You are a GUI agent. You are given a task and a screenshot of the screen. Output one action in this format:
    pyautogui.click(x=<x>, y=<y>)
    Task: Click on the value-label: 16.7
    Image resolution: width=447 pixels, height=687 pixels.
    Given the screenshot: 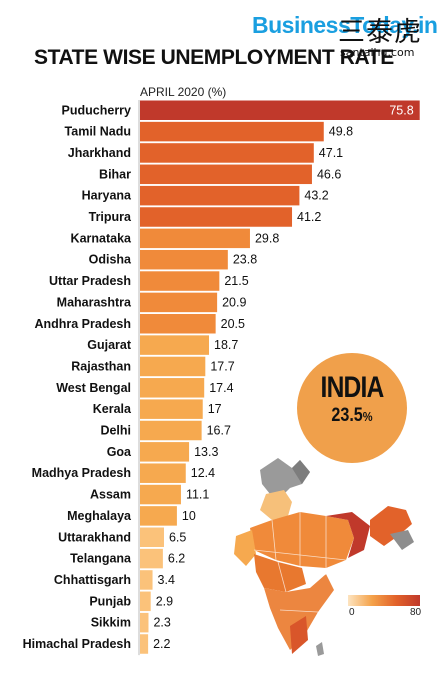 What is the action you would take?
    pyautogui.click(x=219, y=431)
    